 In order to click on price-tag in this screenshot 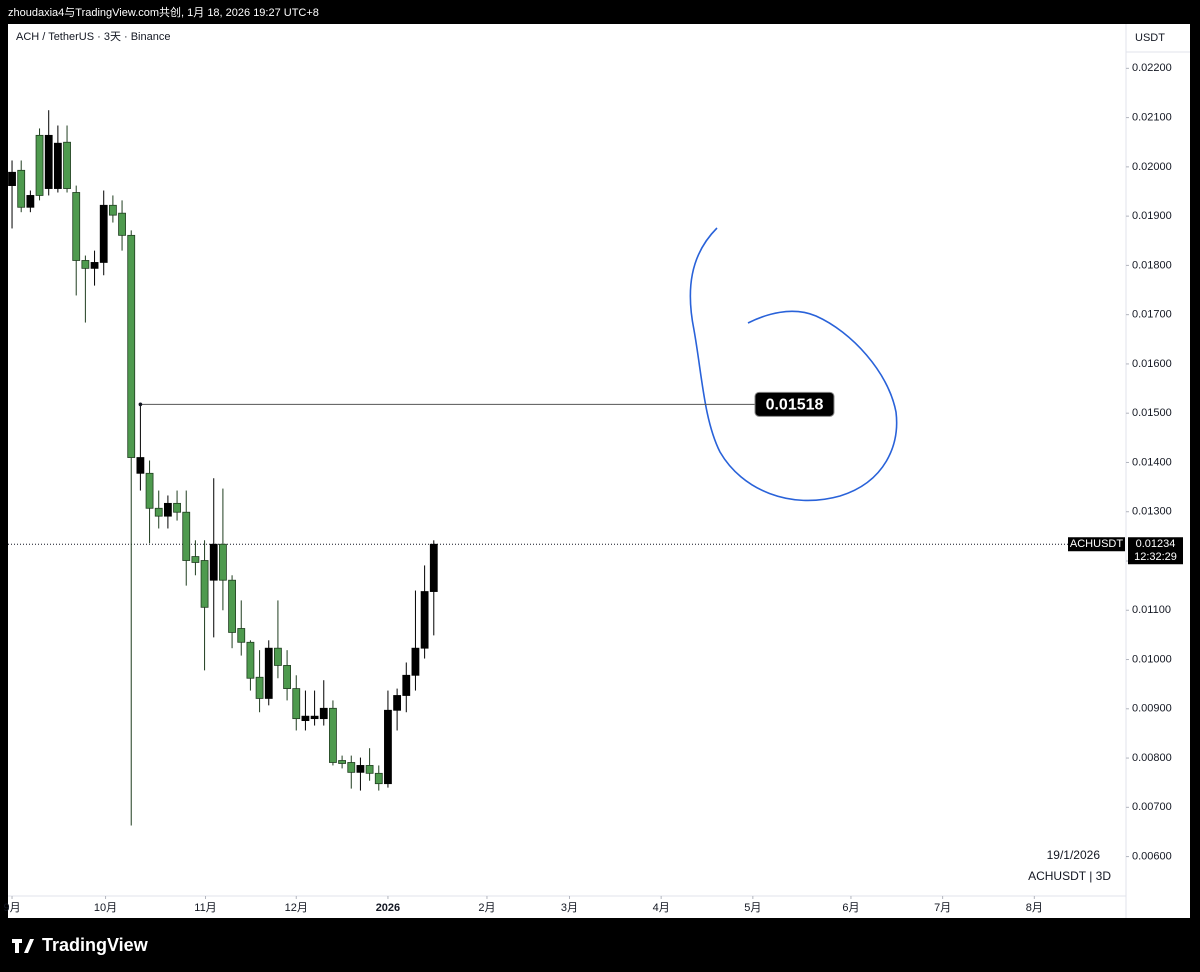, I will do `click(1155, 551)`.